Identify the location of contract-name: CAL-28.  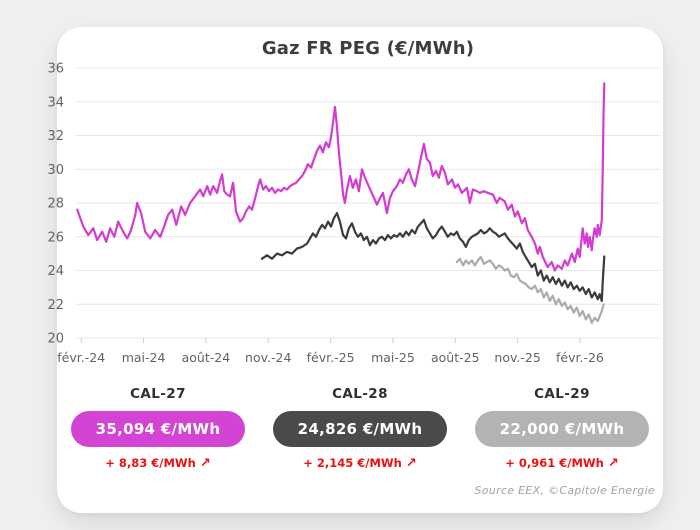
(360, 394).